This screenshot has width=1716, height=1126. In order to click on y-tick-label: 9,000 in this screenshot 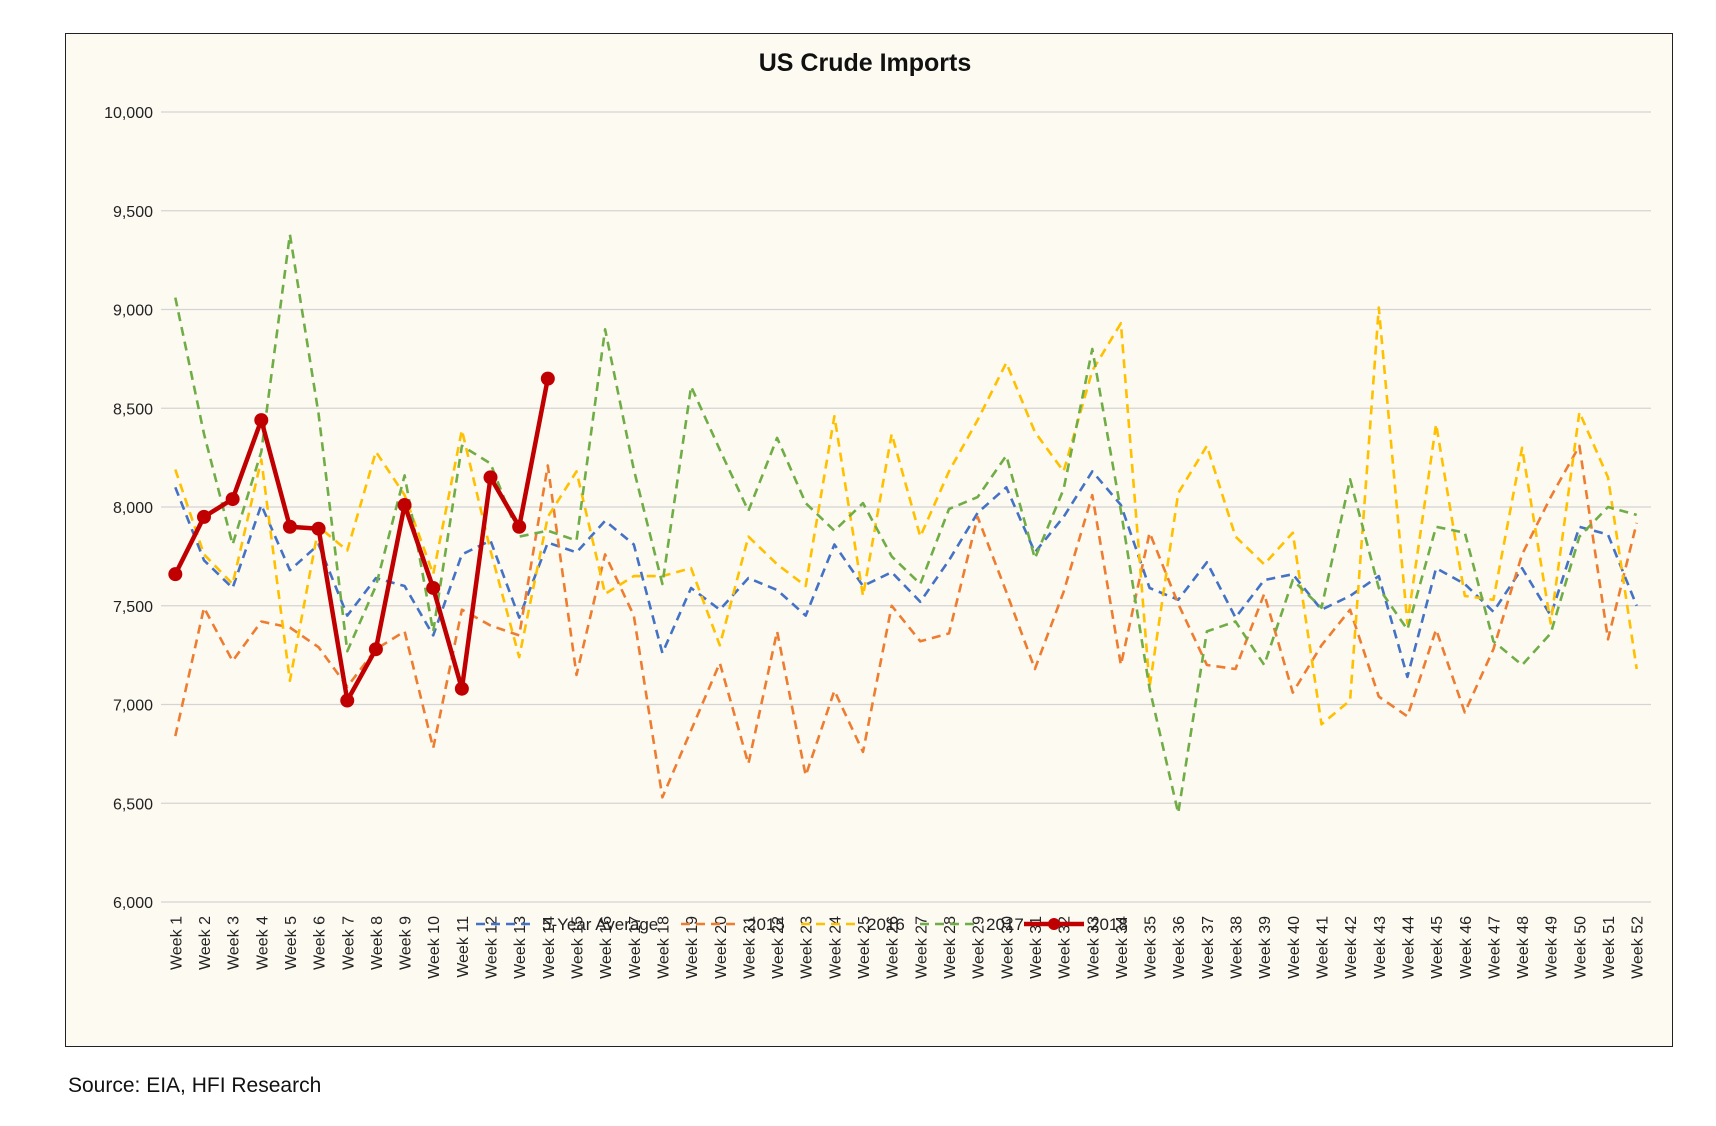, I will do `click(133, 311)`.